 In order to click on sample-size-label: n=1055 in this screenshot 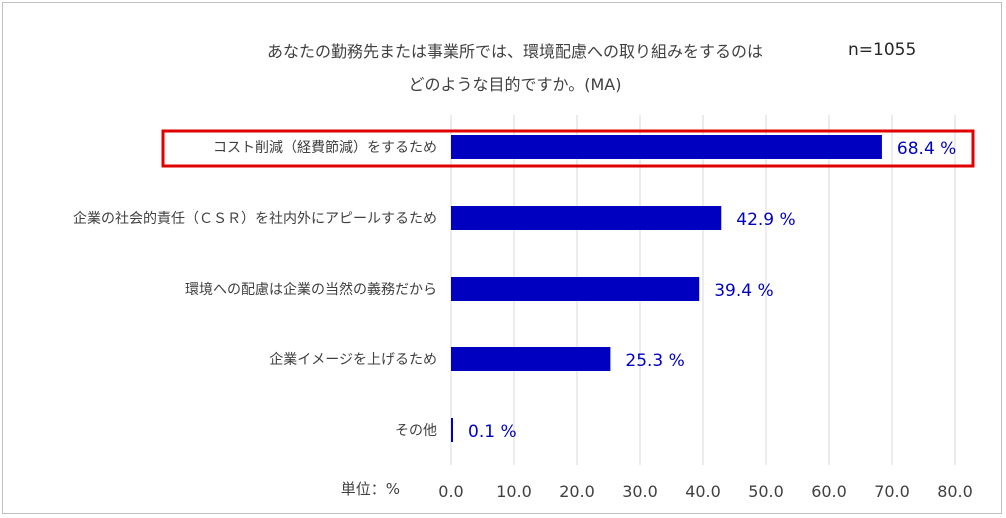, I will do `click(882, 50)`.